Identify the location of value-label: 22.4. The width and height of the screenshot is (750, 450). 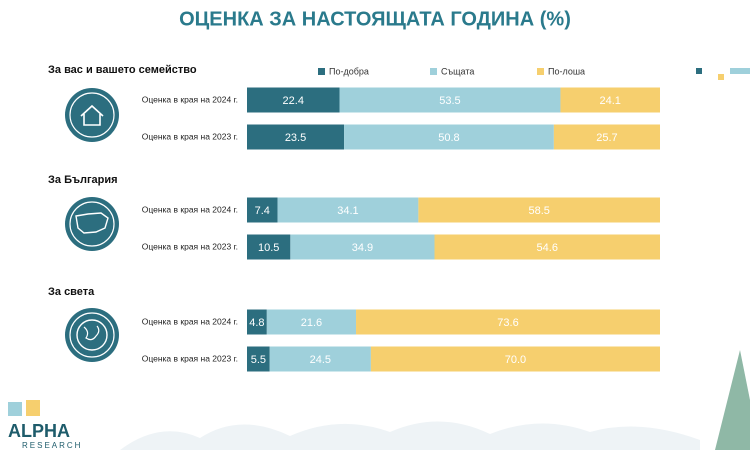
(293, 101).